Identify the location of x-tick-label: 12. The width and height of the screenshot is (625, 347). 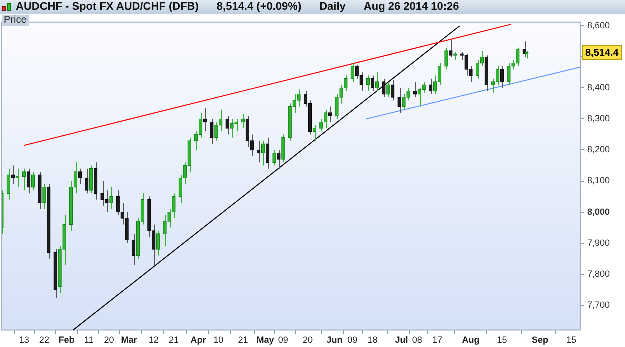
(153, 340).